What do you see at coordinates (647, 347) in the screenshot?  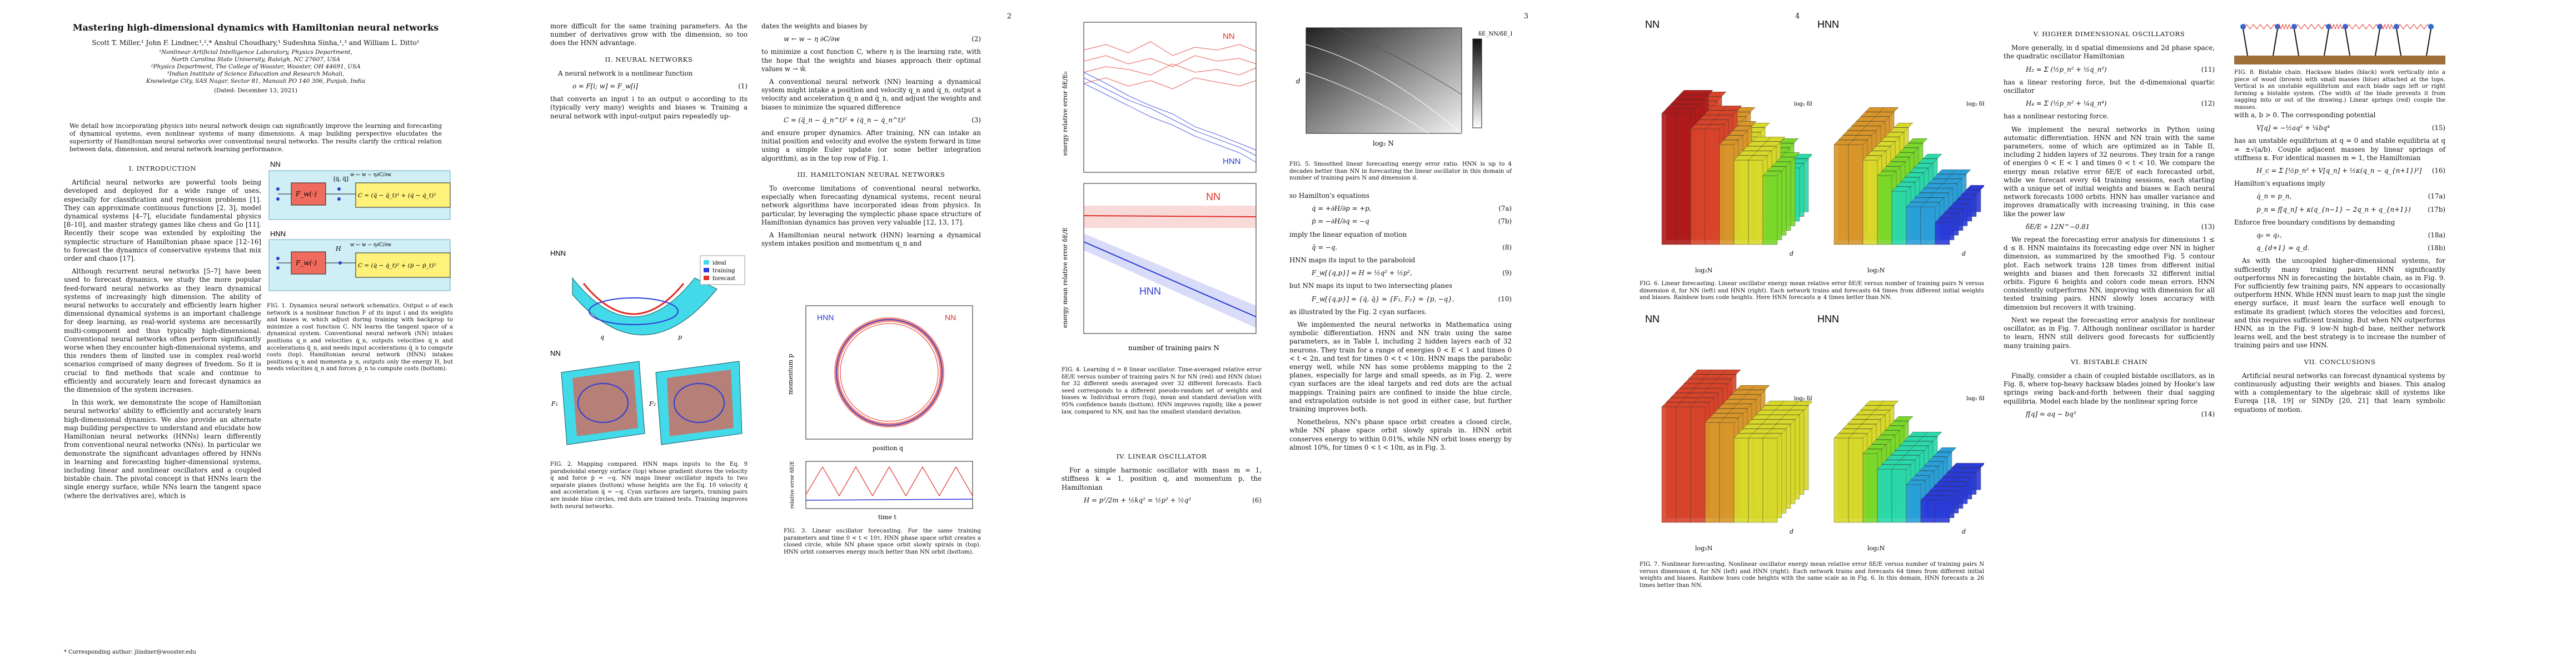 I see `fig2-surfaces: HNN ideal training forecast q p NN F₁ F₂` at bounding box center [647, 347].